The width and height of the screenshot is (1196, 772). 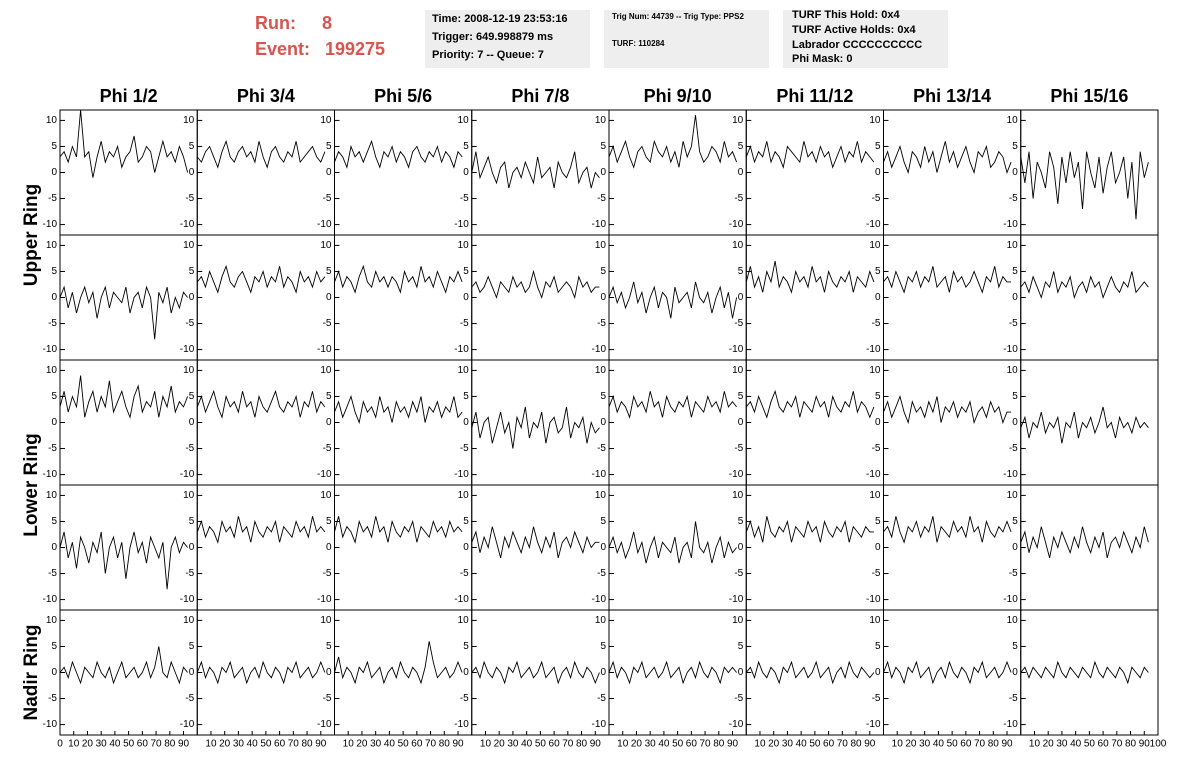 What do you see at coordinates (500, 19) in the screenshot?
I see `info-text: Time: 2008-12-19 23:53:16` at bounding box center [500, 19].